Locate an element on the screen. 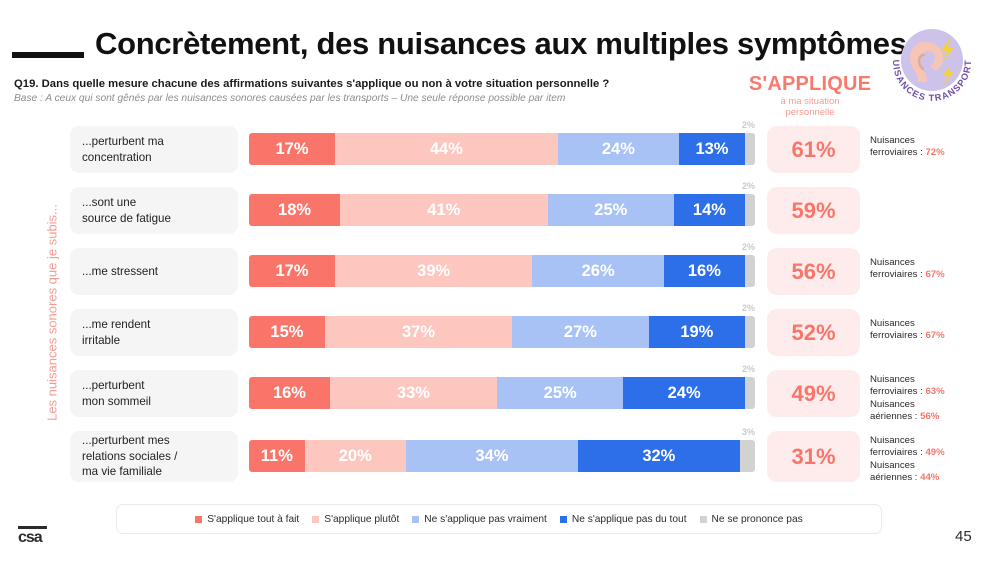 This screenshot has width=999, height=562. bar-segment-3: 13% is located at coordinates (712, 149).